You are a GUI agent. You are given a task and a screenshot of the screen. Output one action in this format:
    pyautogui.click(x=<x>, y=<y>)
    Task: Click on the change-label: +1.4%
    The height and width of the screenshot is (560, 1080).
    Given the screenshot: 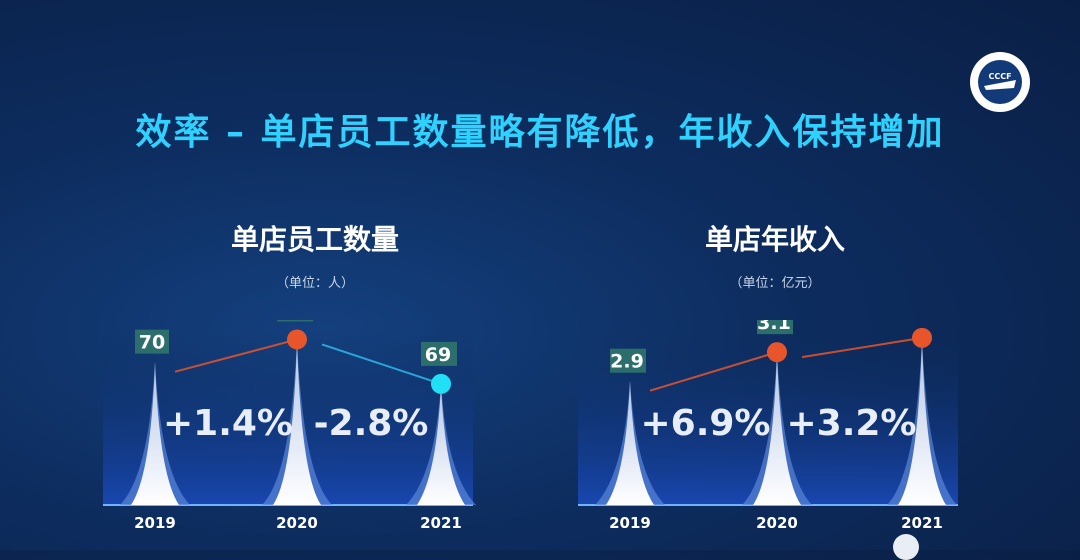 What is the action you would take?
    pyautogui.click(x=228, y=423)
    